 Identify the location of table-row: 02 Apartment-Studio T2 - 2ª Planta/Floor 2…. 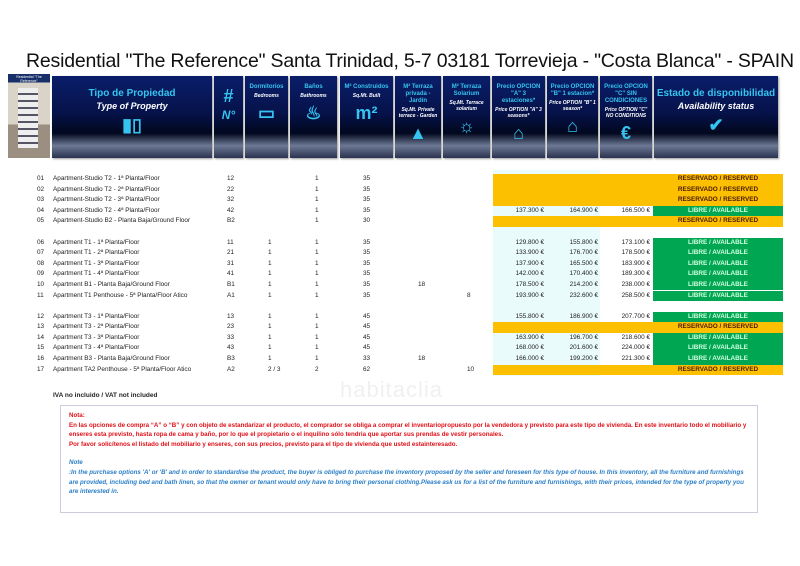
(400, 190).